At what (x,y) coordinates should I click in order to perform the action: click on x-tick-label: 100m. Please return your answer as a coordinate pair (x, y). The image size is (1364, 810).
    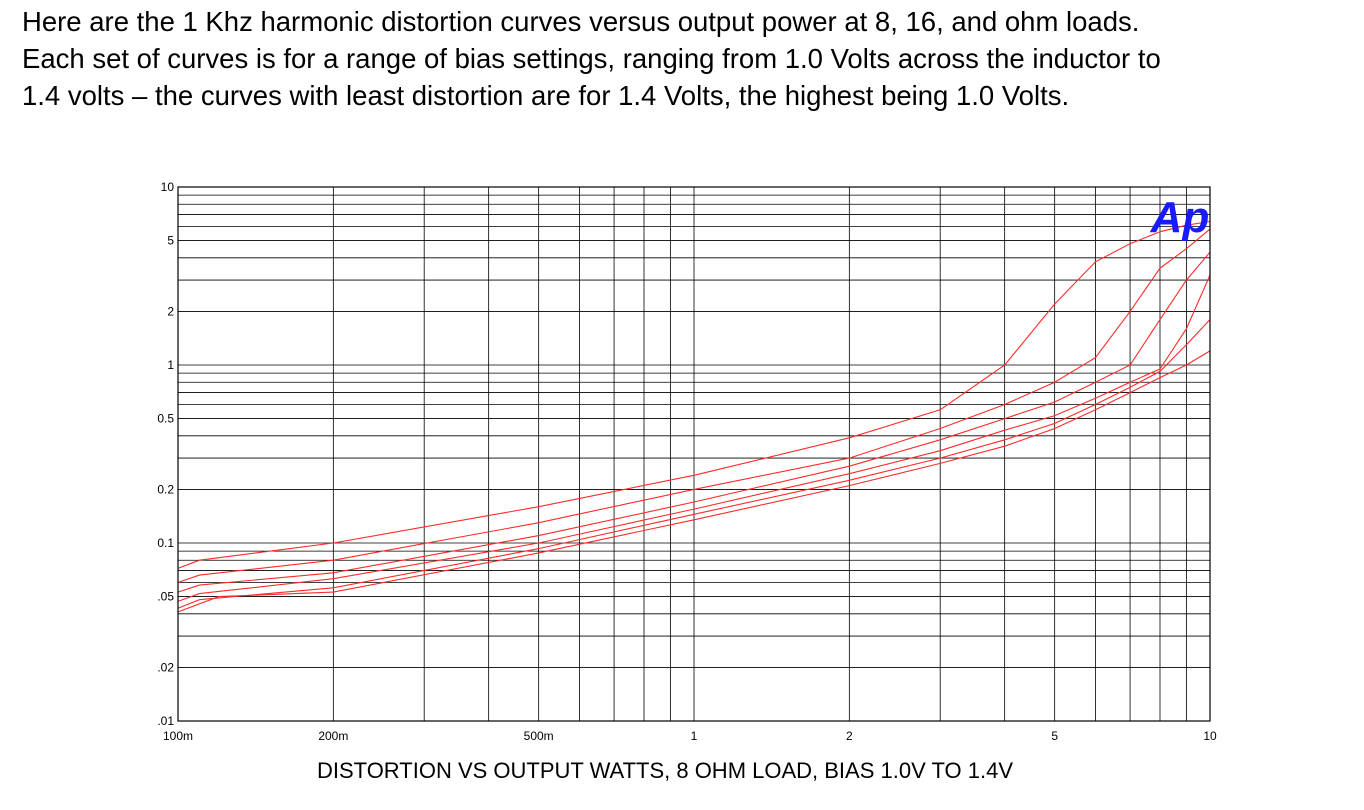
    Looking at the image, I should click on (178, 736).